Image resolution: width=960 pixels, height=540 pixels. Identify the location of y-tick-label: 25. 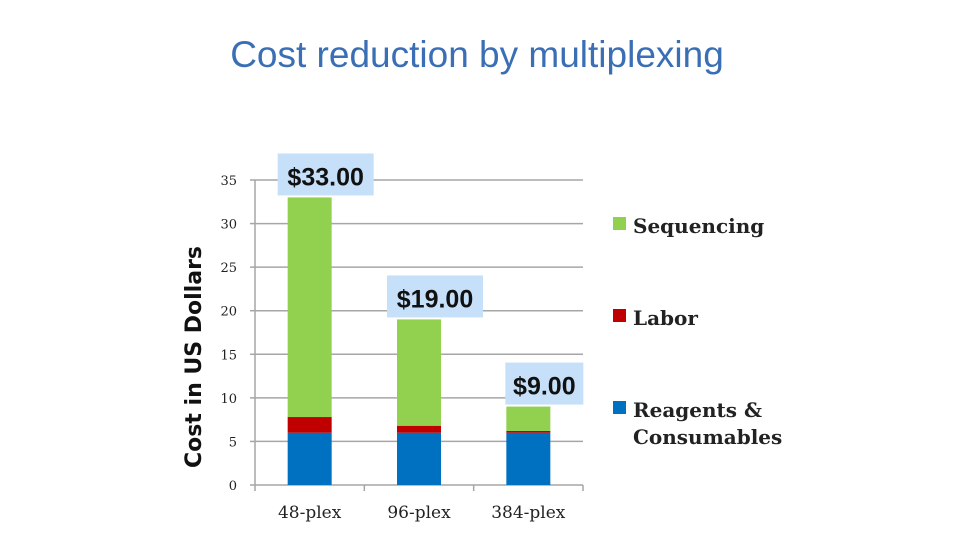
(228, 268).